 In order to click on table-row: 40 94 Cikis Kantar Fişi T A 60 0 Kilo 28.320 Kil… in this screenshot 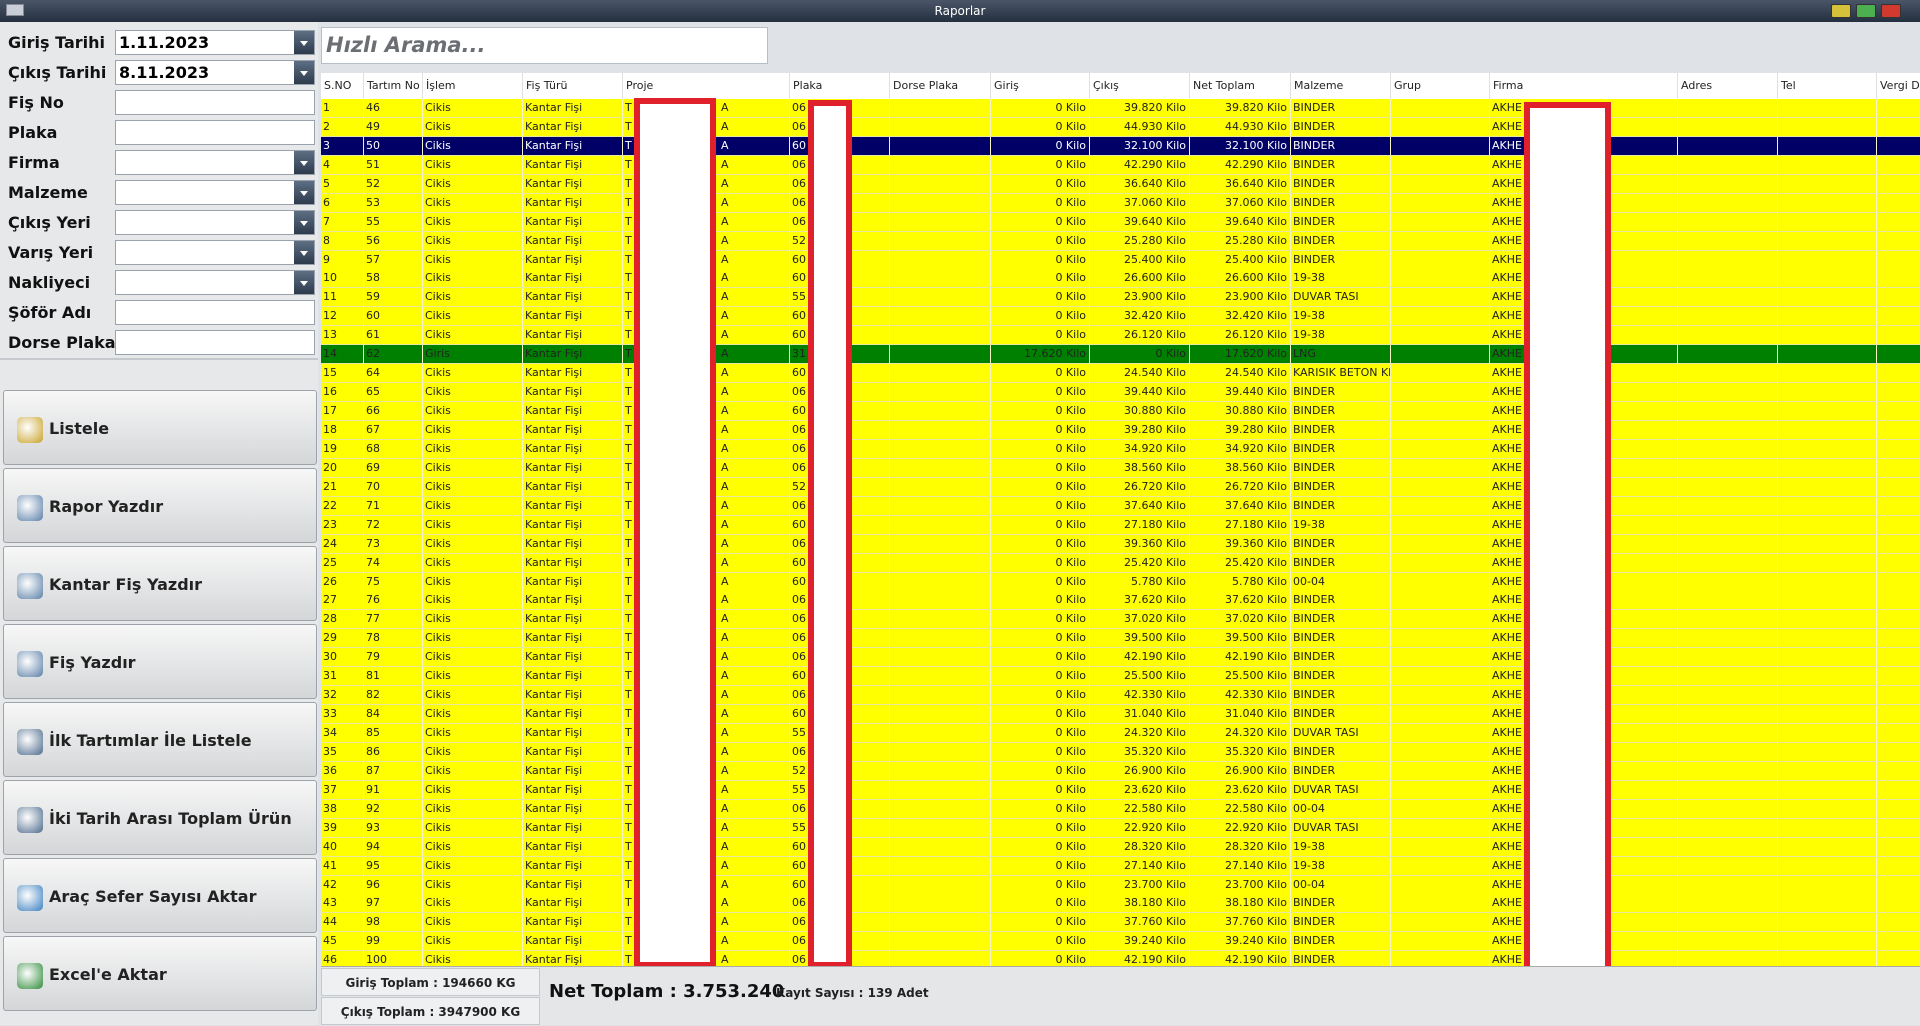, I will do `click(1120, 847)`.